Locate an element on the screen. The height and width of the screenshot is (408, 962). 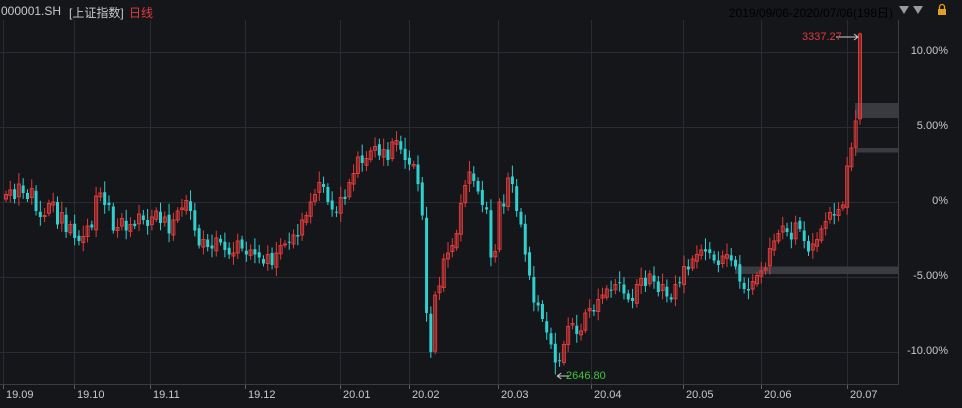
high-arrow-head is located at coordinates (856, 37).